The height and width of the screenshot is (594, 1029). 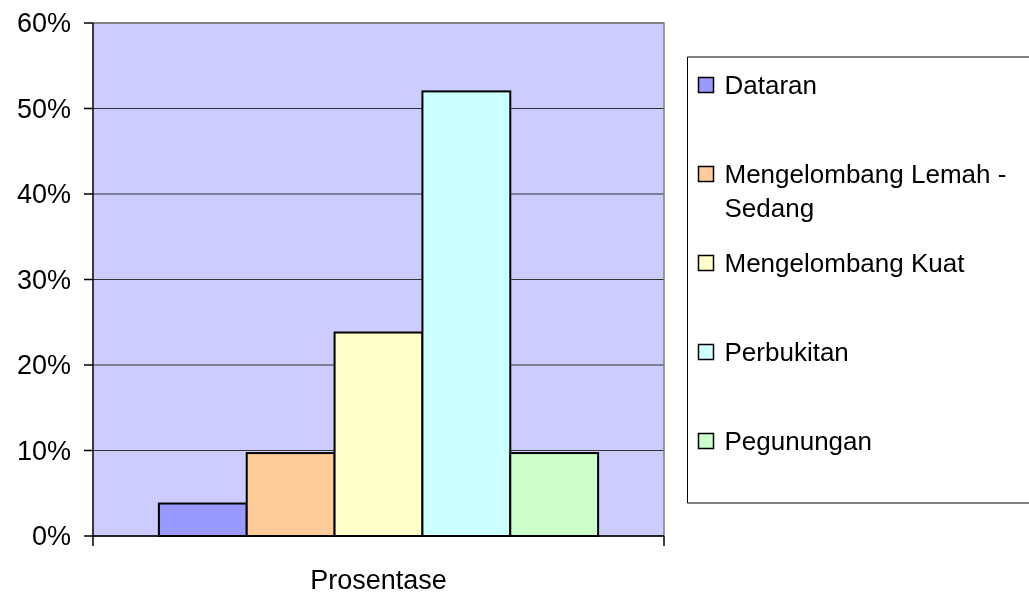 I want to click on legend-label: Mengelombang Lemah - Sedang, so click(x=865, y=191).